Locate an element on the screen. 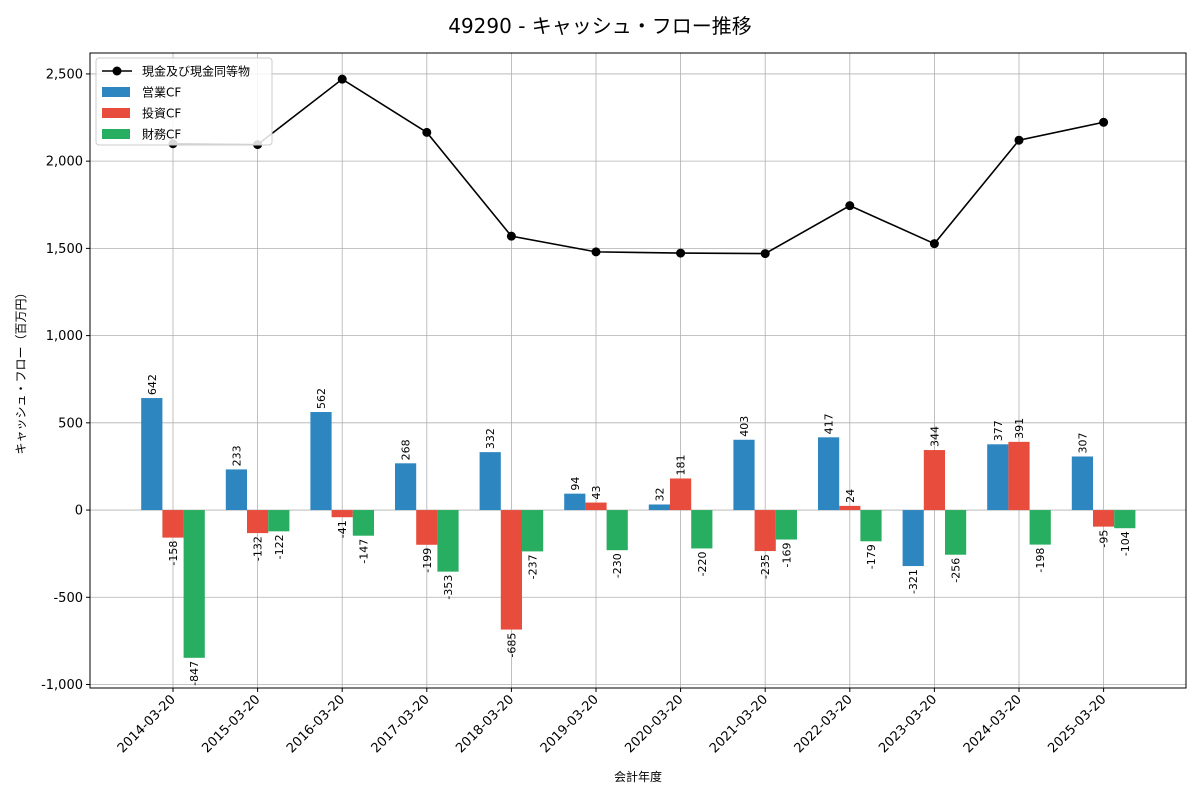 The height and width of the screenshot is (800, 1200). legend-box is located at coordinates (184, 101).